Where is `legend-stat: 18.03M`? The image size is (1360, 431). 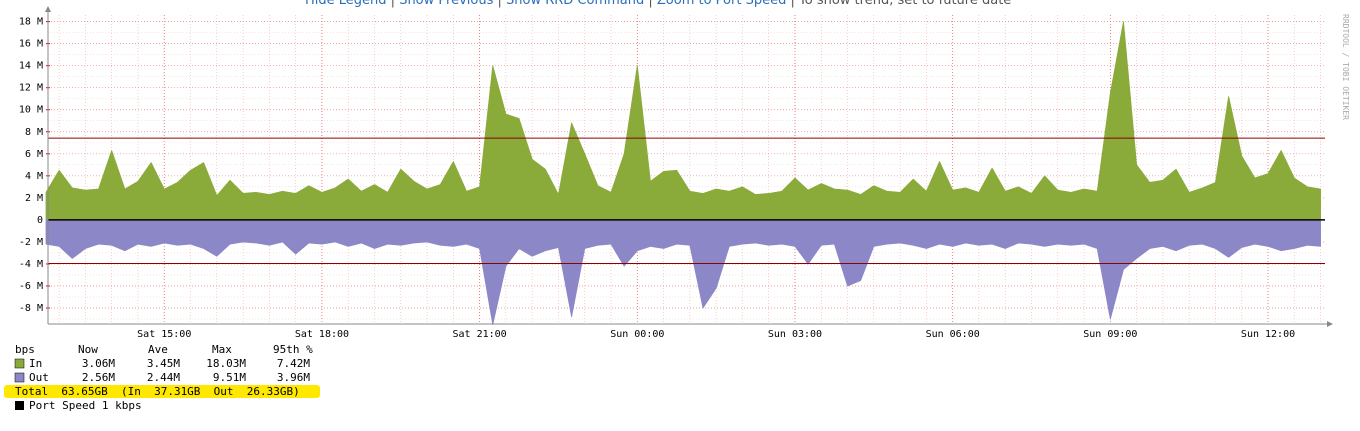 legend-stat: 18.03M is located at coordinates (226, 363).